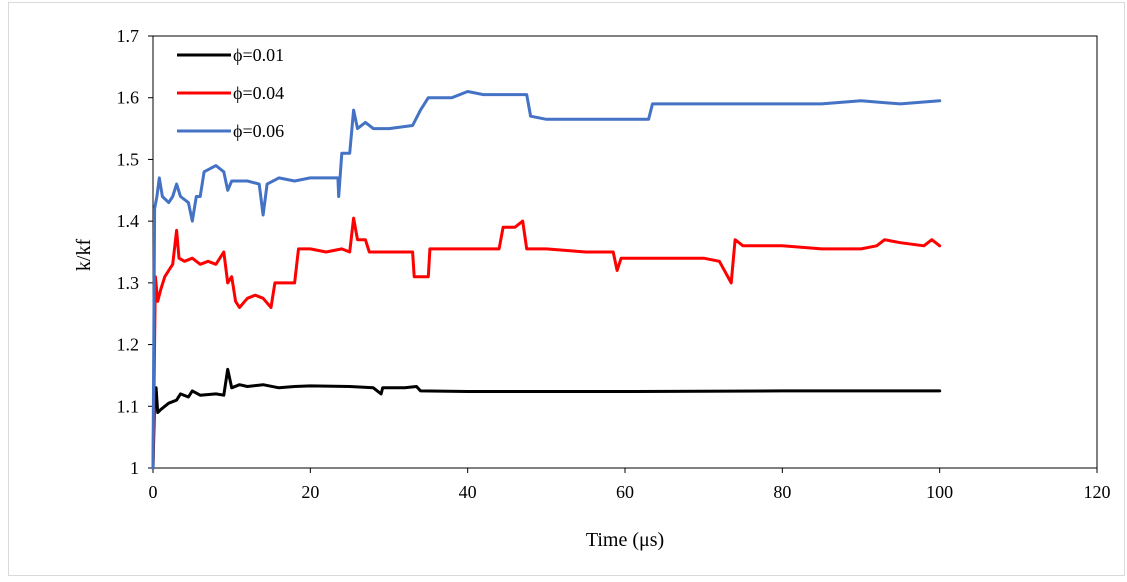 The image size is (1127, 582). Describe the element at coordinates (128, 221) in the screenshot. I see `y-tick-label: 1.4` at that location.